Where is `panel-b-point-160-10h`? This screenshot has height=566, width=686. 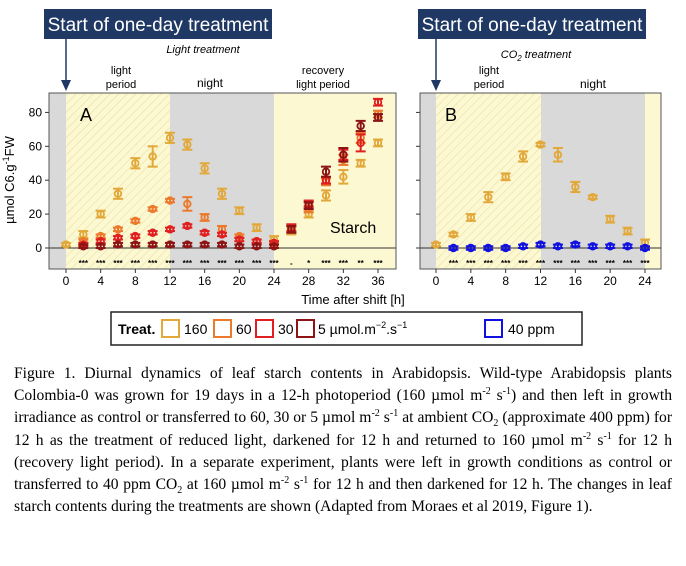 panel-b-point-160-10h is located at coordinates (523, 156).